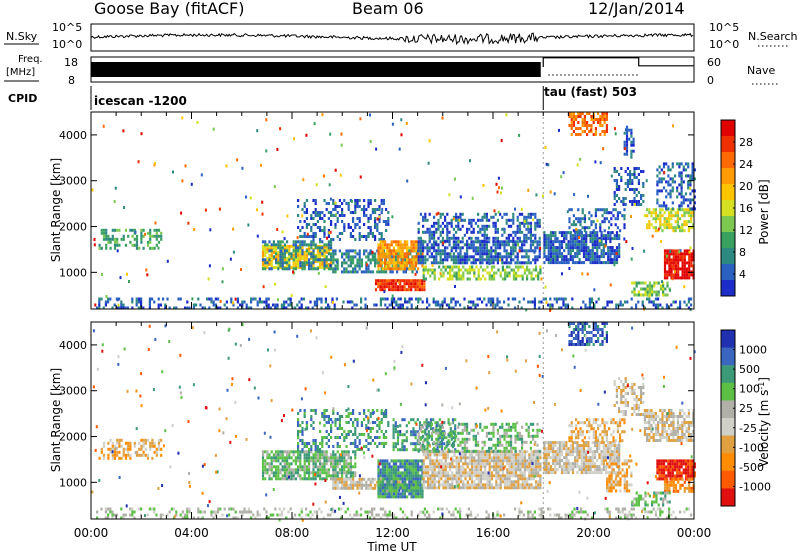 The width and height of the screenshot is (800, 554). I want to click on freq-label-1: Freq., so click(30, 59).